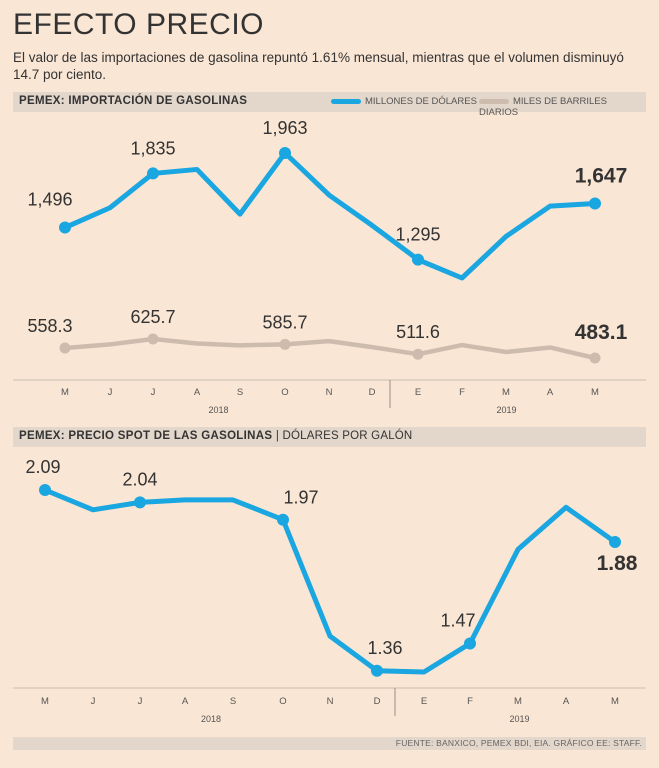  Describe the element at coordinates (417, 235) in the screenshot. I see `chart1-series1-data-label: 1,295` at that location.